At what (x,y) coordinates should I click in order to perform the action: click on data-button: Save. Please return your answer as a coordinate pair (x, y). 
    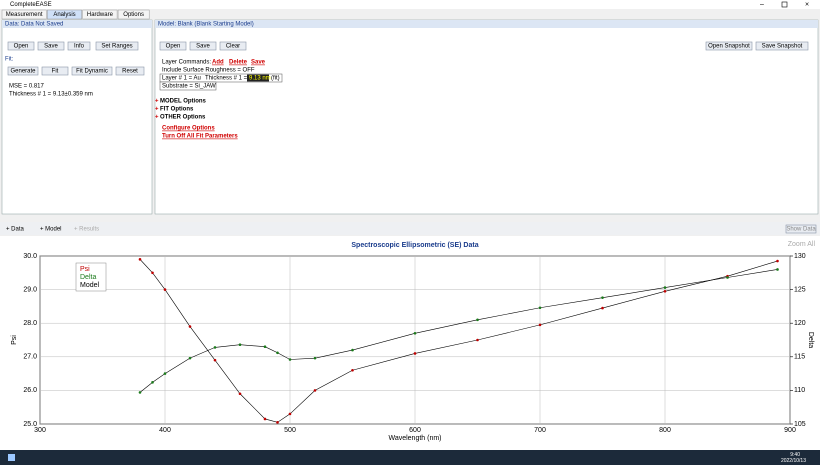
    Looking at the image, I should click on (51, 47).